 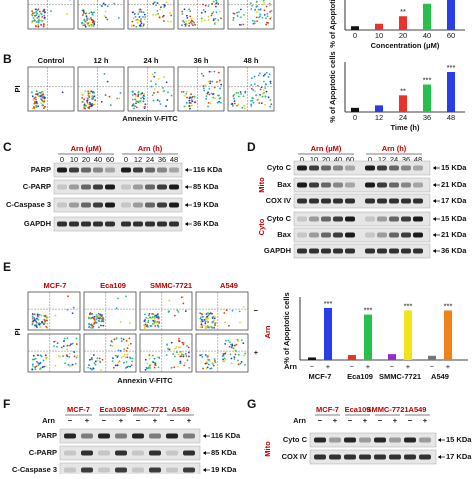 What do you see at coordinates (277, 250) in the screenshot?
I see `row-label: GAPDH` at bounding box center [277, 250].